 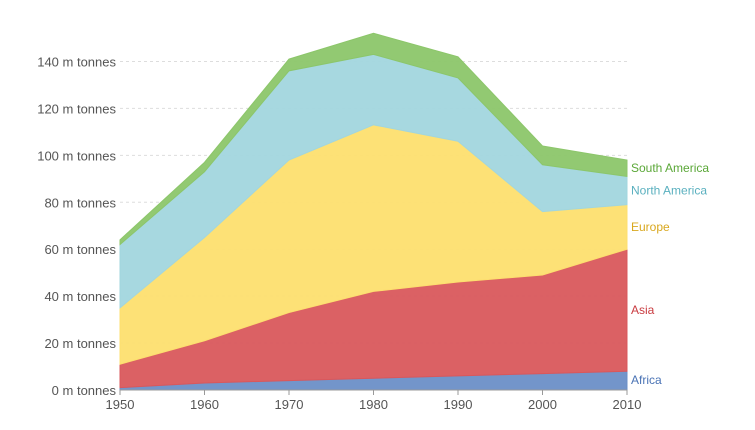 What do you see at coordinates (289, 404) in the screenshot?
I see `x-tick-label: 1970` at bounding box center [289, 404].